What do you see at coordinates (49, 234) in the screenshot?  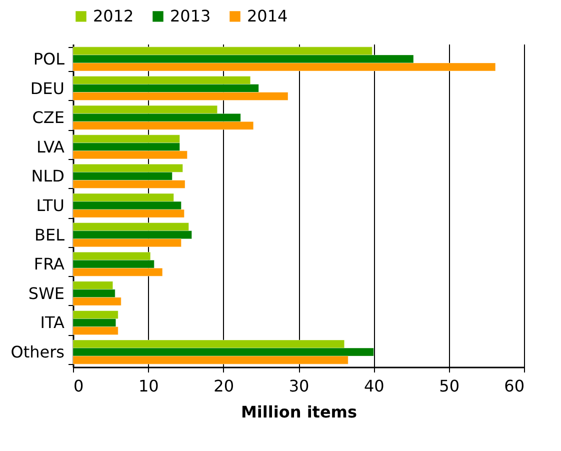 I see `y-tick-label: BEL` at bounding box center [49, 234].